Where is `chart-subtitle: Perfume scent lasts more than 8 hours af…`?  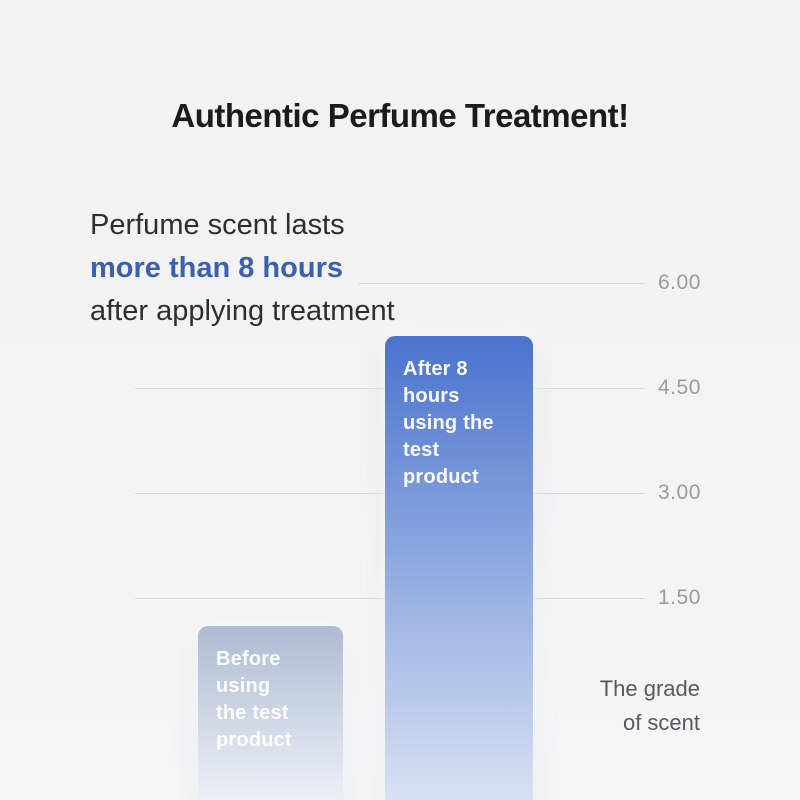
chart-subtitle: Perfume scent lasts more than 8 hours af… is located at coordinates (275, 268).